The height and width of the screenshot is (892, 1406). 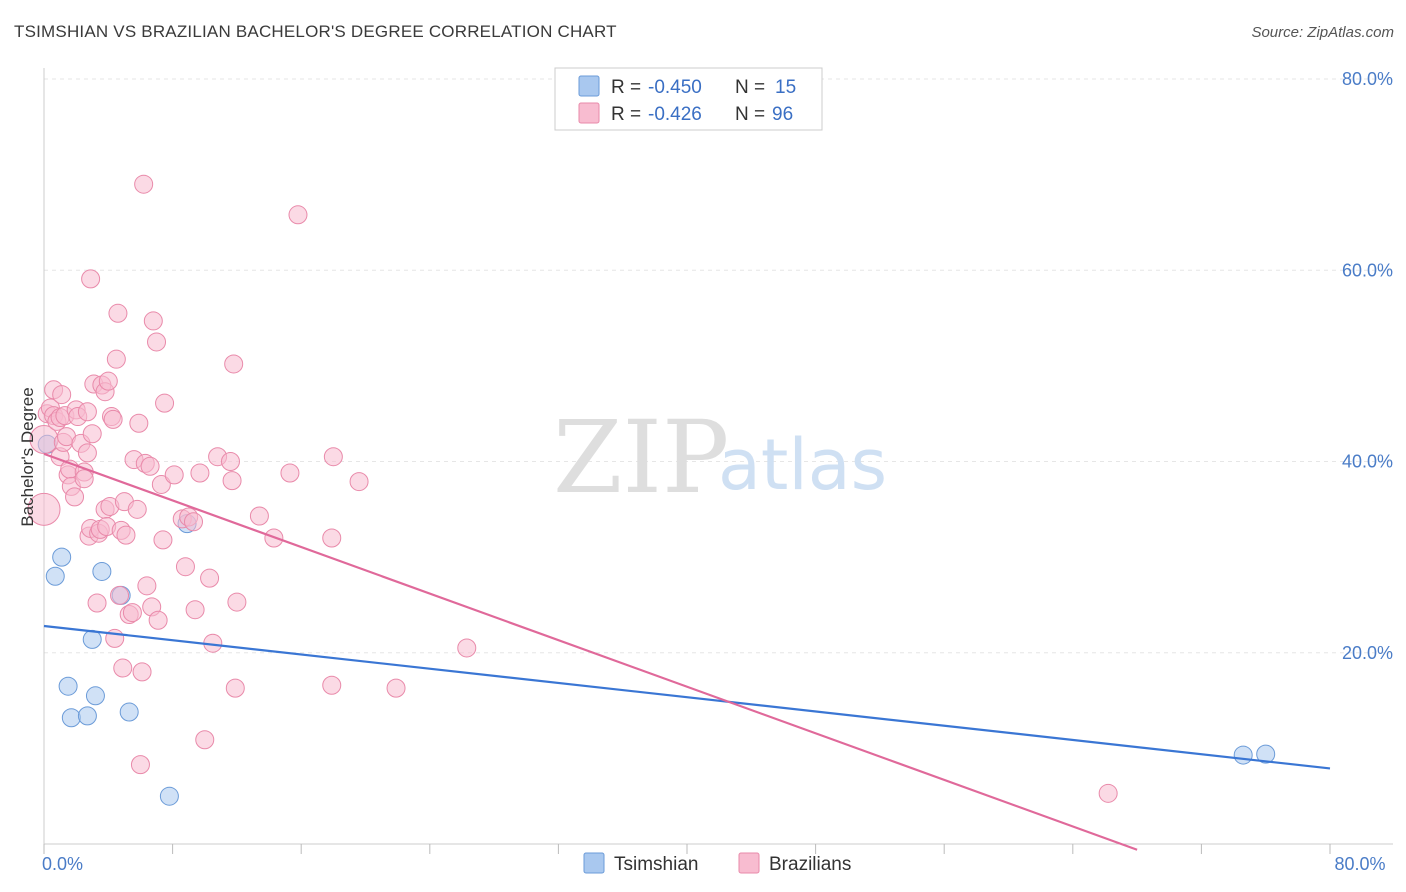 I want to click on trend-line-tsimshian, so click(x=687, y=697).